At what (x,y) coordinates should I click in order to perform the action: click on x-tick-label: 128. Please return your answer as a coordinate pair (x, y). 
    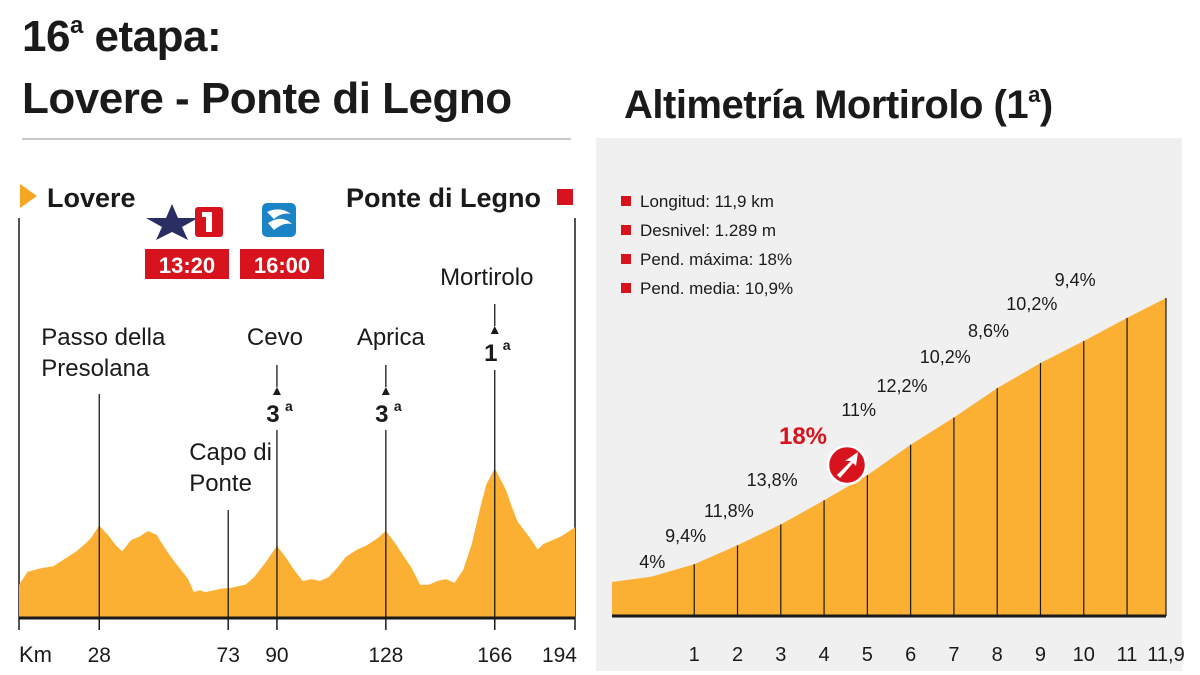
    Looking at the image, I should click on (385, 655).